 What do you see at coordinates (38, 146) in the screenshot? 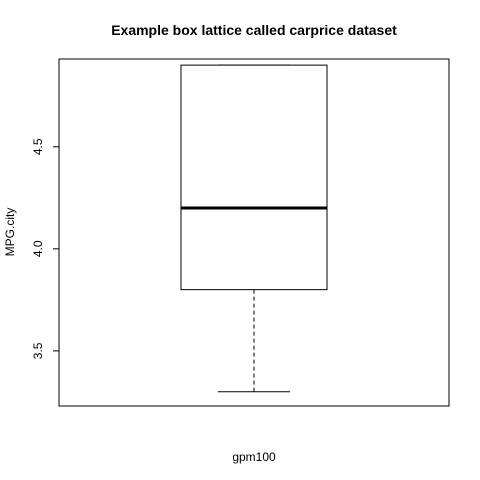
I see `y-tick-label: 4.5` at bounding box center [38, 146].